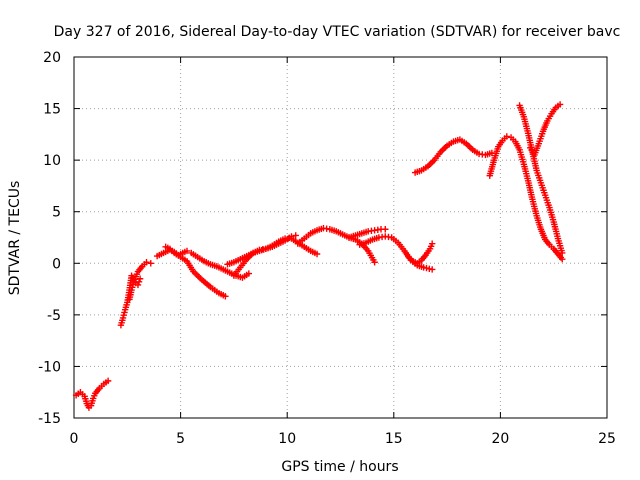 This screenshot has height=480, width=640. I want to click on x-tick-label: 5, so click(180, 439).